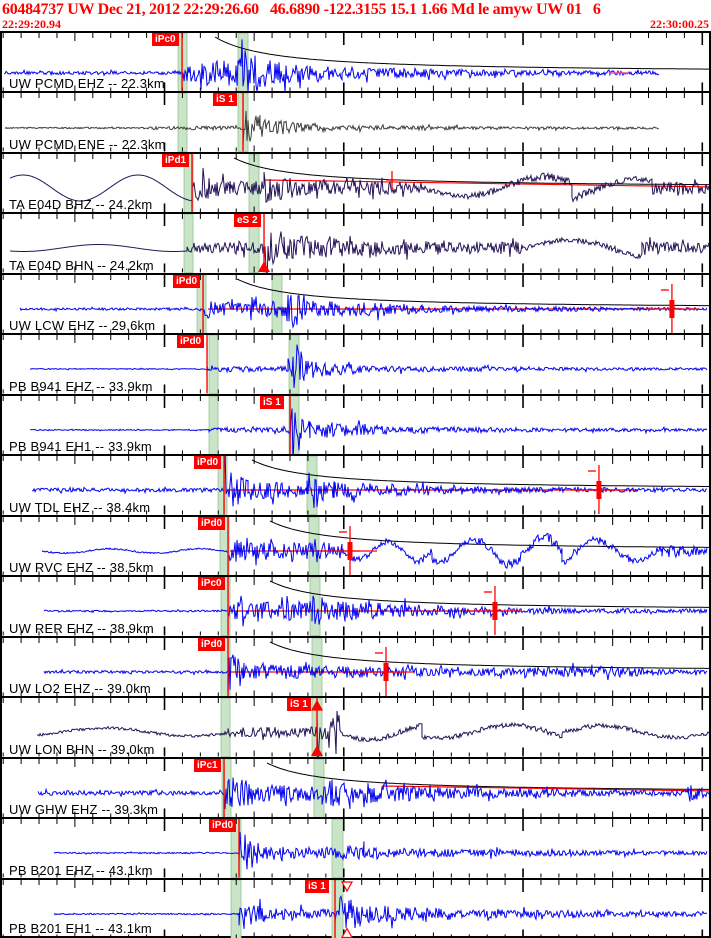 The width and height of the screenshot is (711, 938). I want to click on trace-row: iPc0 UW PCMD EHZ -- 22.3km, so click(356, 61).